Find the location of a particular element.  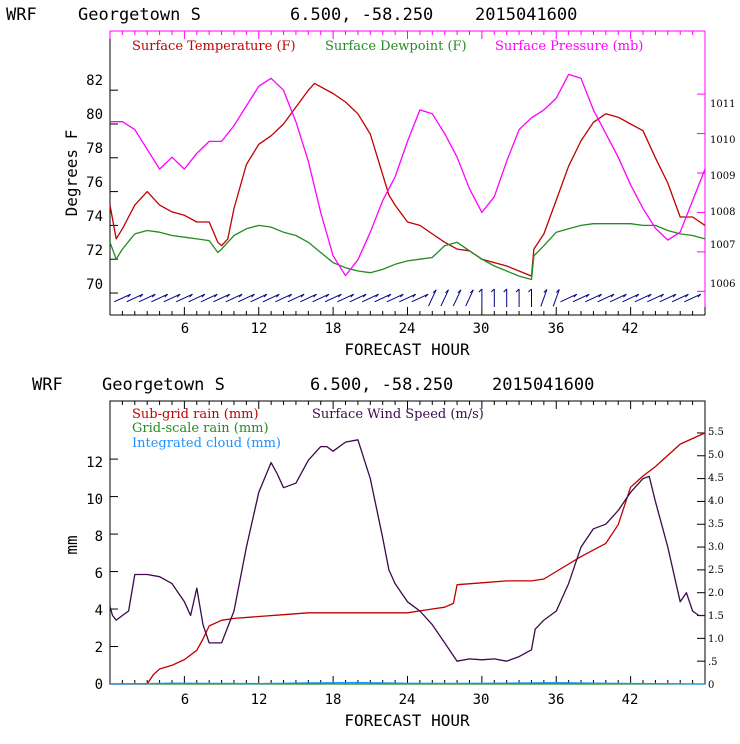

panel2-location: Georgetown S is located at coordinates (163, 385).